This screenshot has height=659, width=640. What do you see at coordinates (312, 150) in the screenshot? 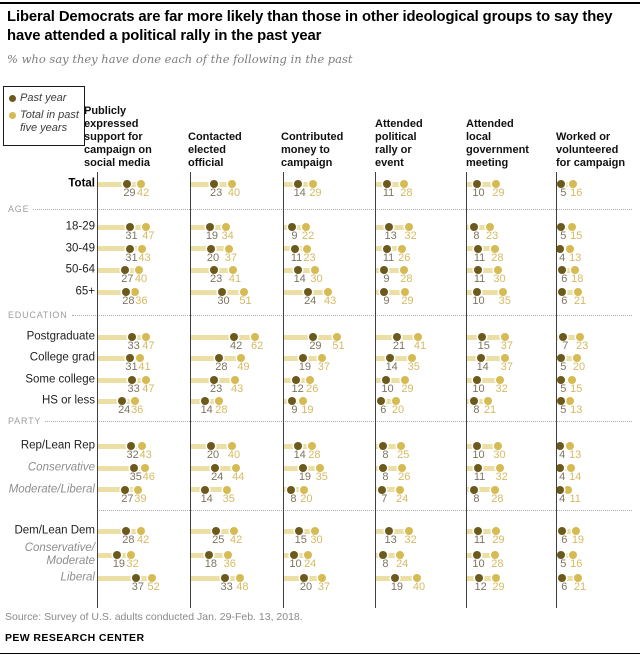
I see `column-header: Contributed money to campaign` at bounding box center [312, 150].